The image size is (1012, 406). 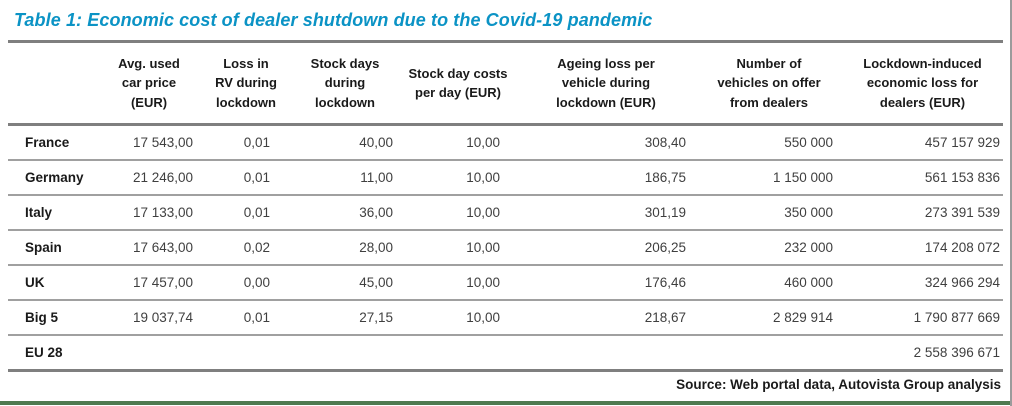 I want to click on row-label: Big 5, so click(x=42, y=317).